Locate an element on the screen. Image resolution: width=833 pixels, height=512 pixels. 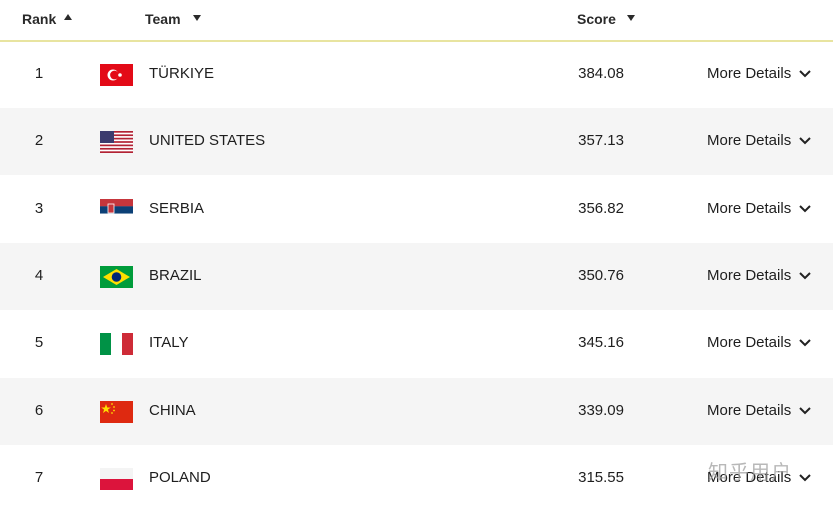
score-cell: 384.08 is located at coordinates (601, 73).